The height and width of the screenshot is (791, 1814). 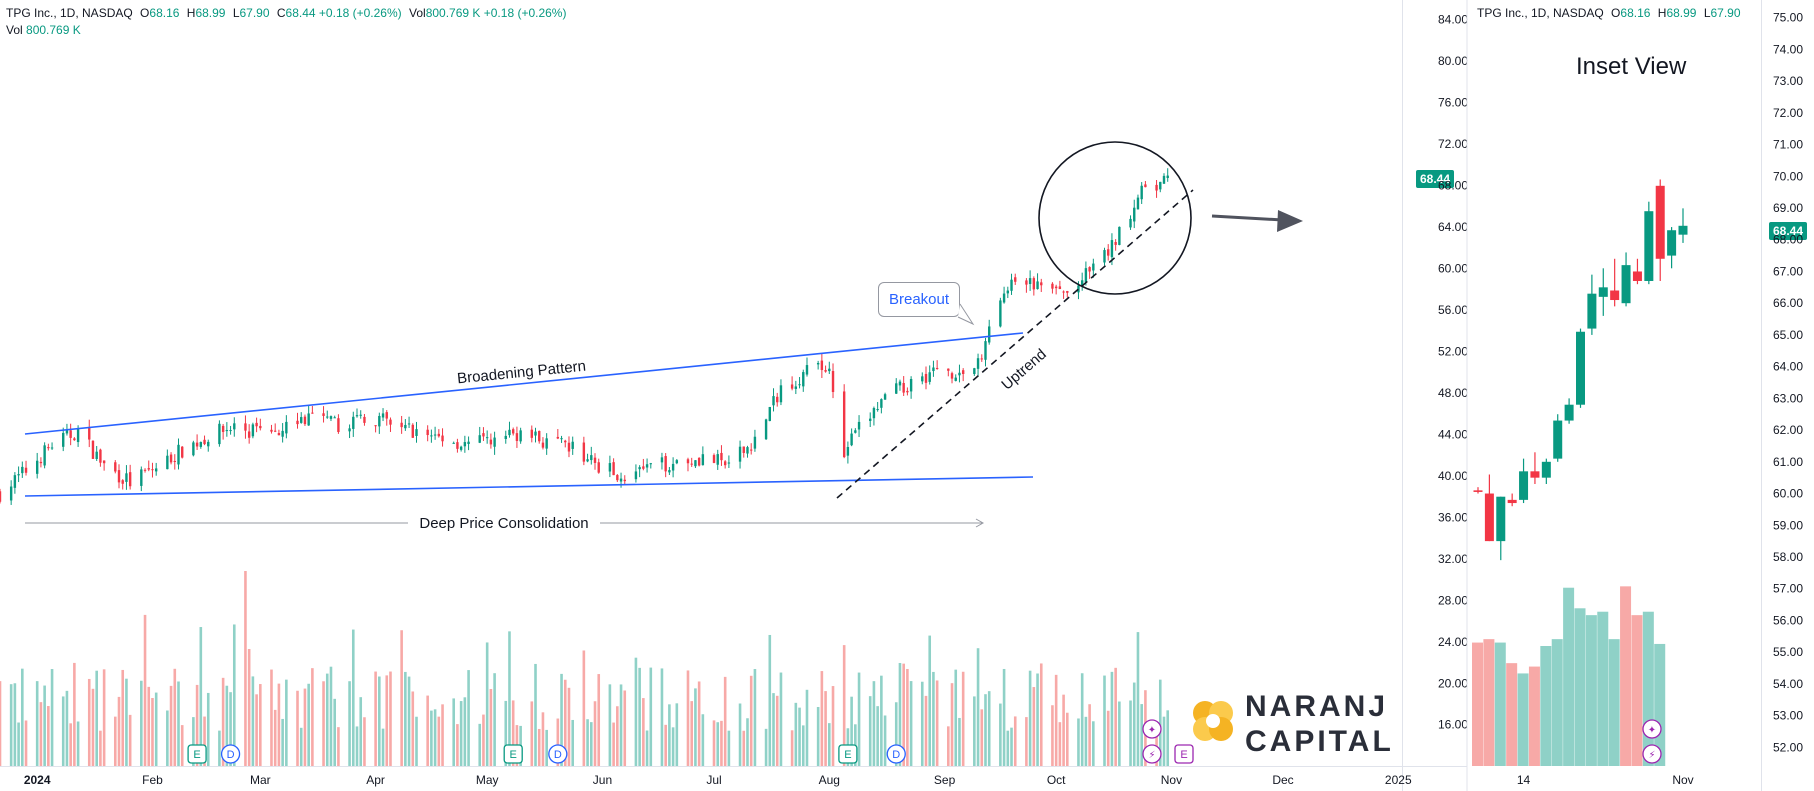 What do you see at coordinates (1152, 729) in the screenshot?
I see `future-event-icon` at bounding box center [1152, 729].